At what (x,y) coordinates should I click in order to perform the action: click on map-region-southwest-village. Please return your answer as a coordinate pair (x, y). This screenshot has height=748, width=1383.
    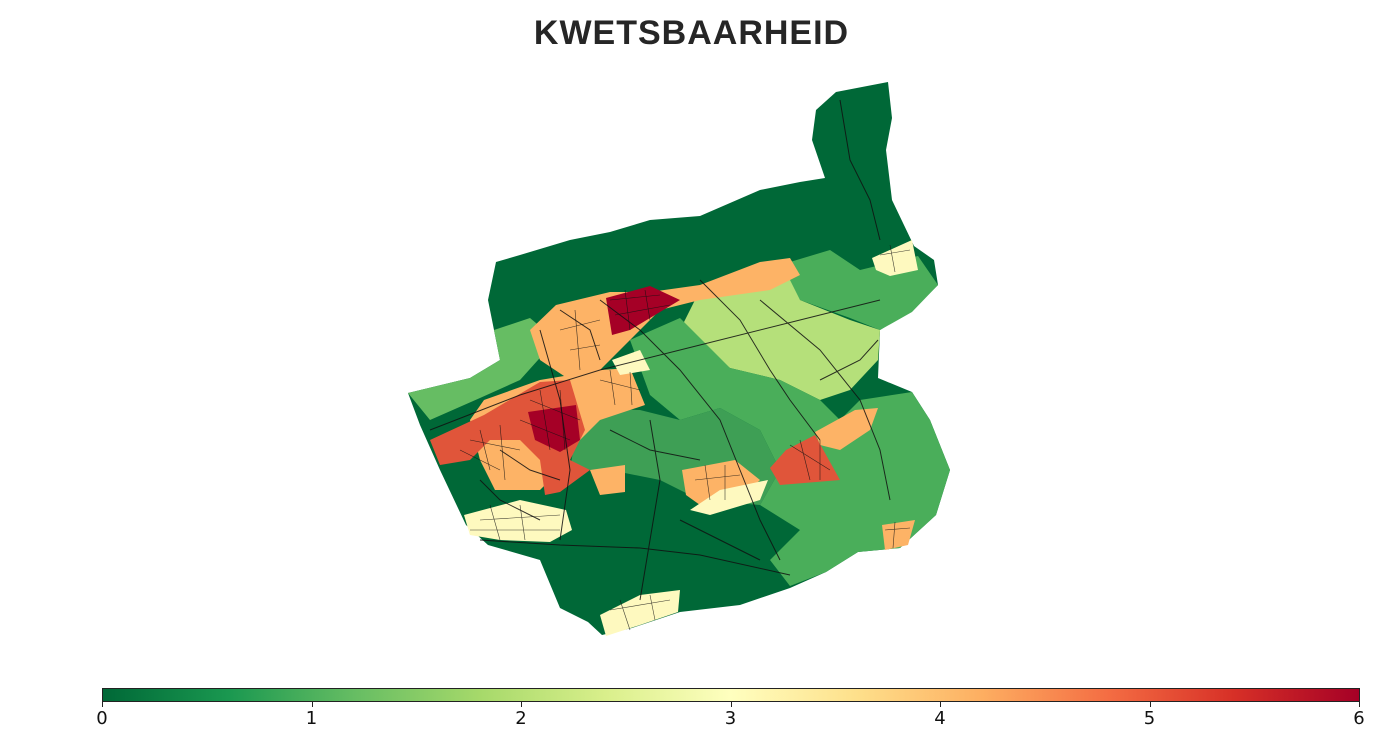
    Looking at the image, I should click on (518, 521).